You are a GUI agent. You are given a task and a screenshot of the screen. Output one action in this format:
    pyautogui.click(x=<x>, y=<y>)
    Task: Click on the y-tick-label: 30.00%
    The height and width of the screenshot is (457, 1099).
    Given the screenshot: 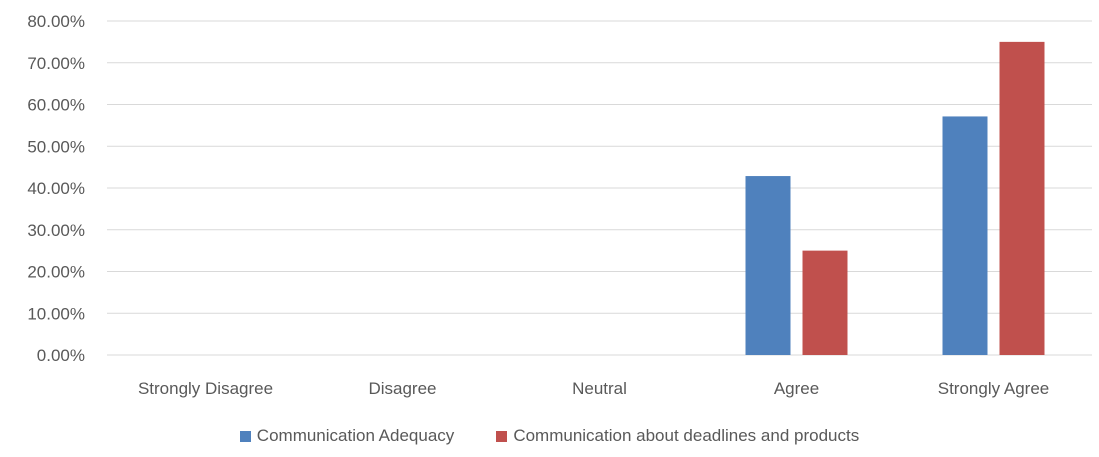 What is the action you would take?
    pyautogui.click(x=56, y=230)
    